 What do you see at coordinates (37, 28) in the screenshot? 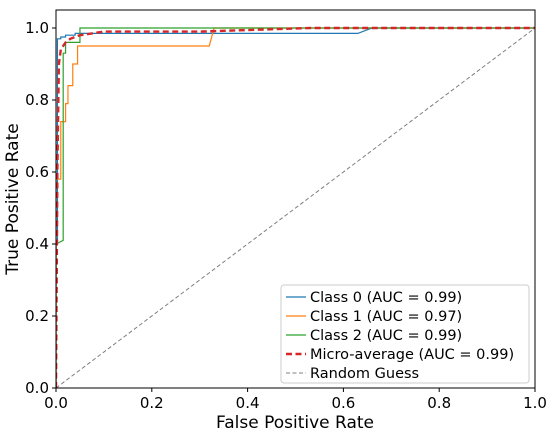
I see `y-tick-label: 1.0` at bounding box center [37, 28].